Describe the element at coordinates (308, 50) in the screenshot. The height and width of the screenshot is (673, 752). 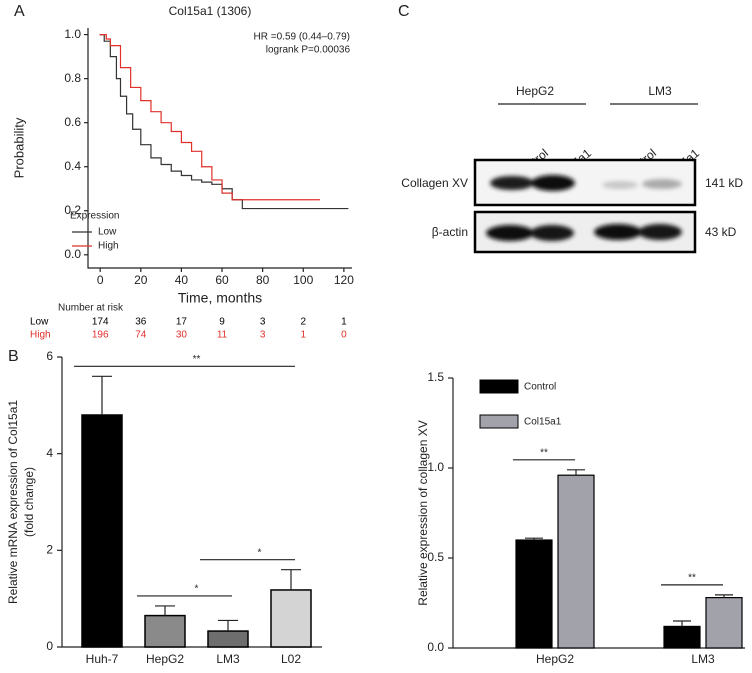
I see `annotation: logrank P=0.00036` at that location.